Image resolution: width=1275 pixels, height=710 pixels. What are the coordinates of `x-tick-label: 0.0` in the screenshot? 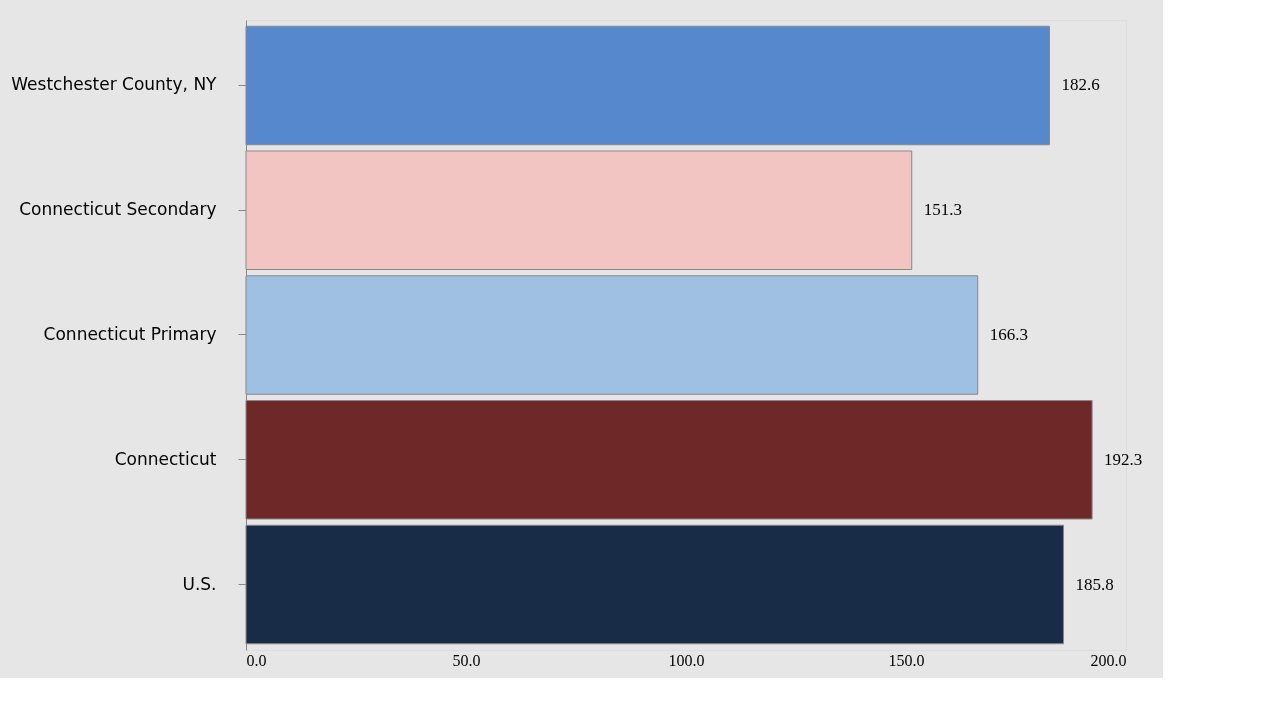 It's located at (256, 660).